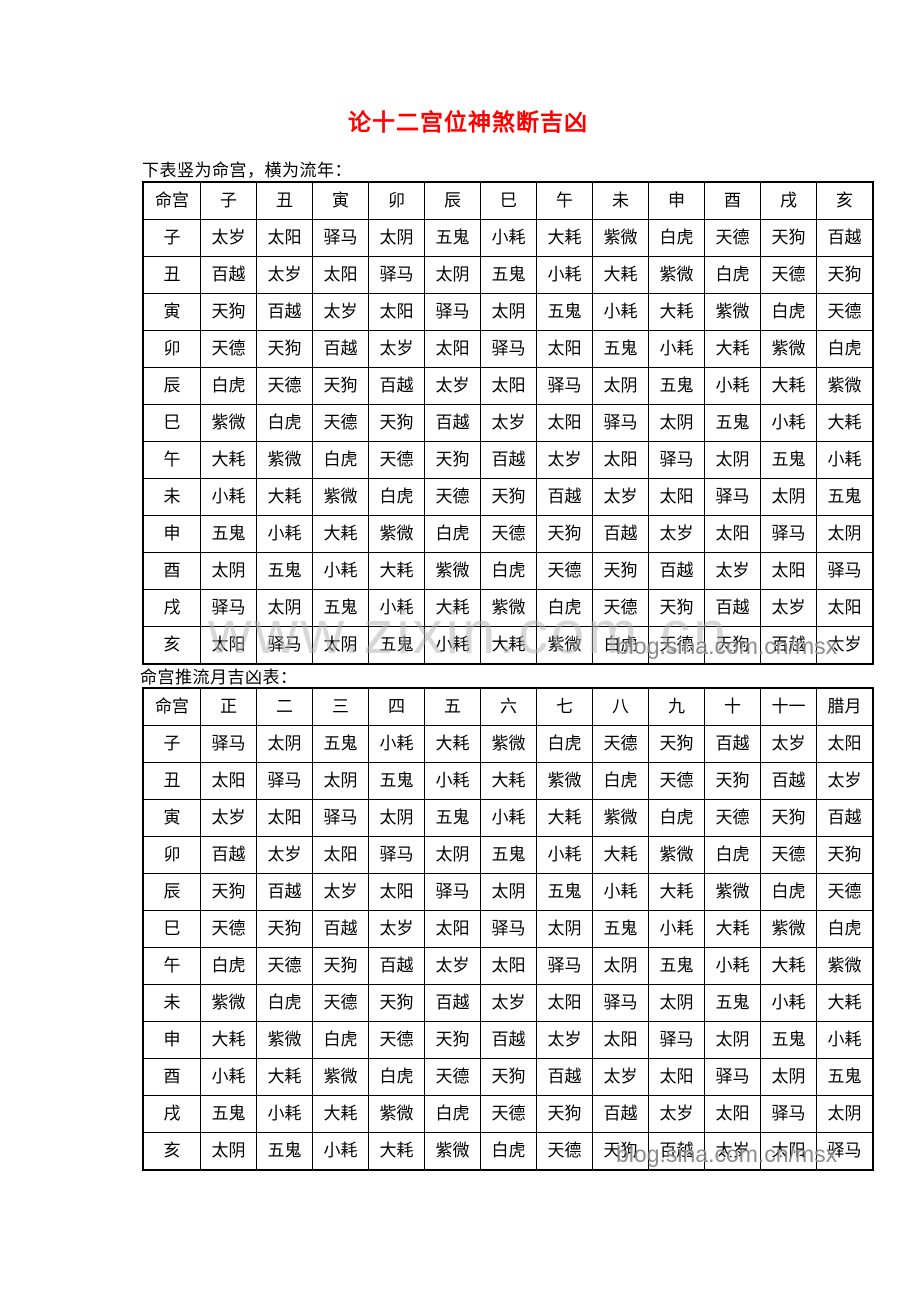  What do you see at coordinates (284, 200) in the screenshot?
I see `column-header-cell: 丑` at bounding box center [284, 200].